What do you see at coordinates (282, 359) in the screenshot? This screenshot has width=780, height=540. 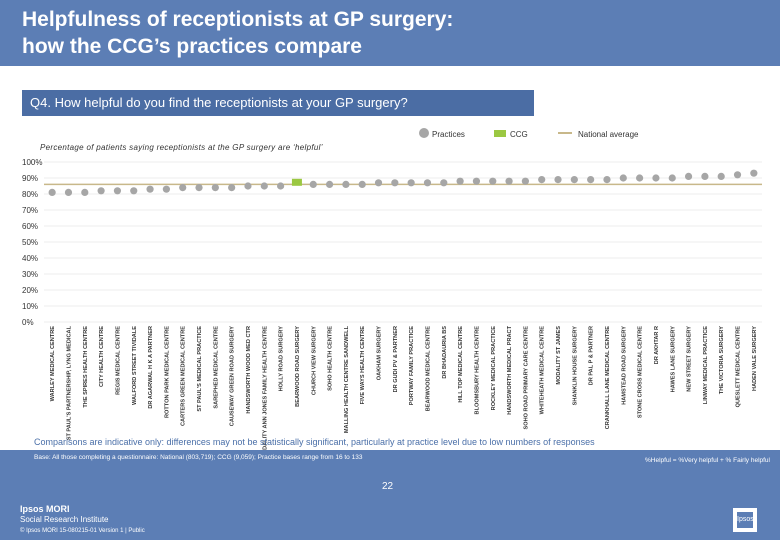 I see `x-tick-label: HOLLY ROAD SURGERY` at bounding box center [282, 359].